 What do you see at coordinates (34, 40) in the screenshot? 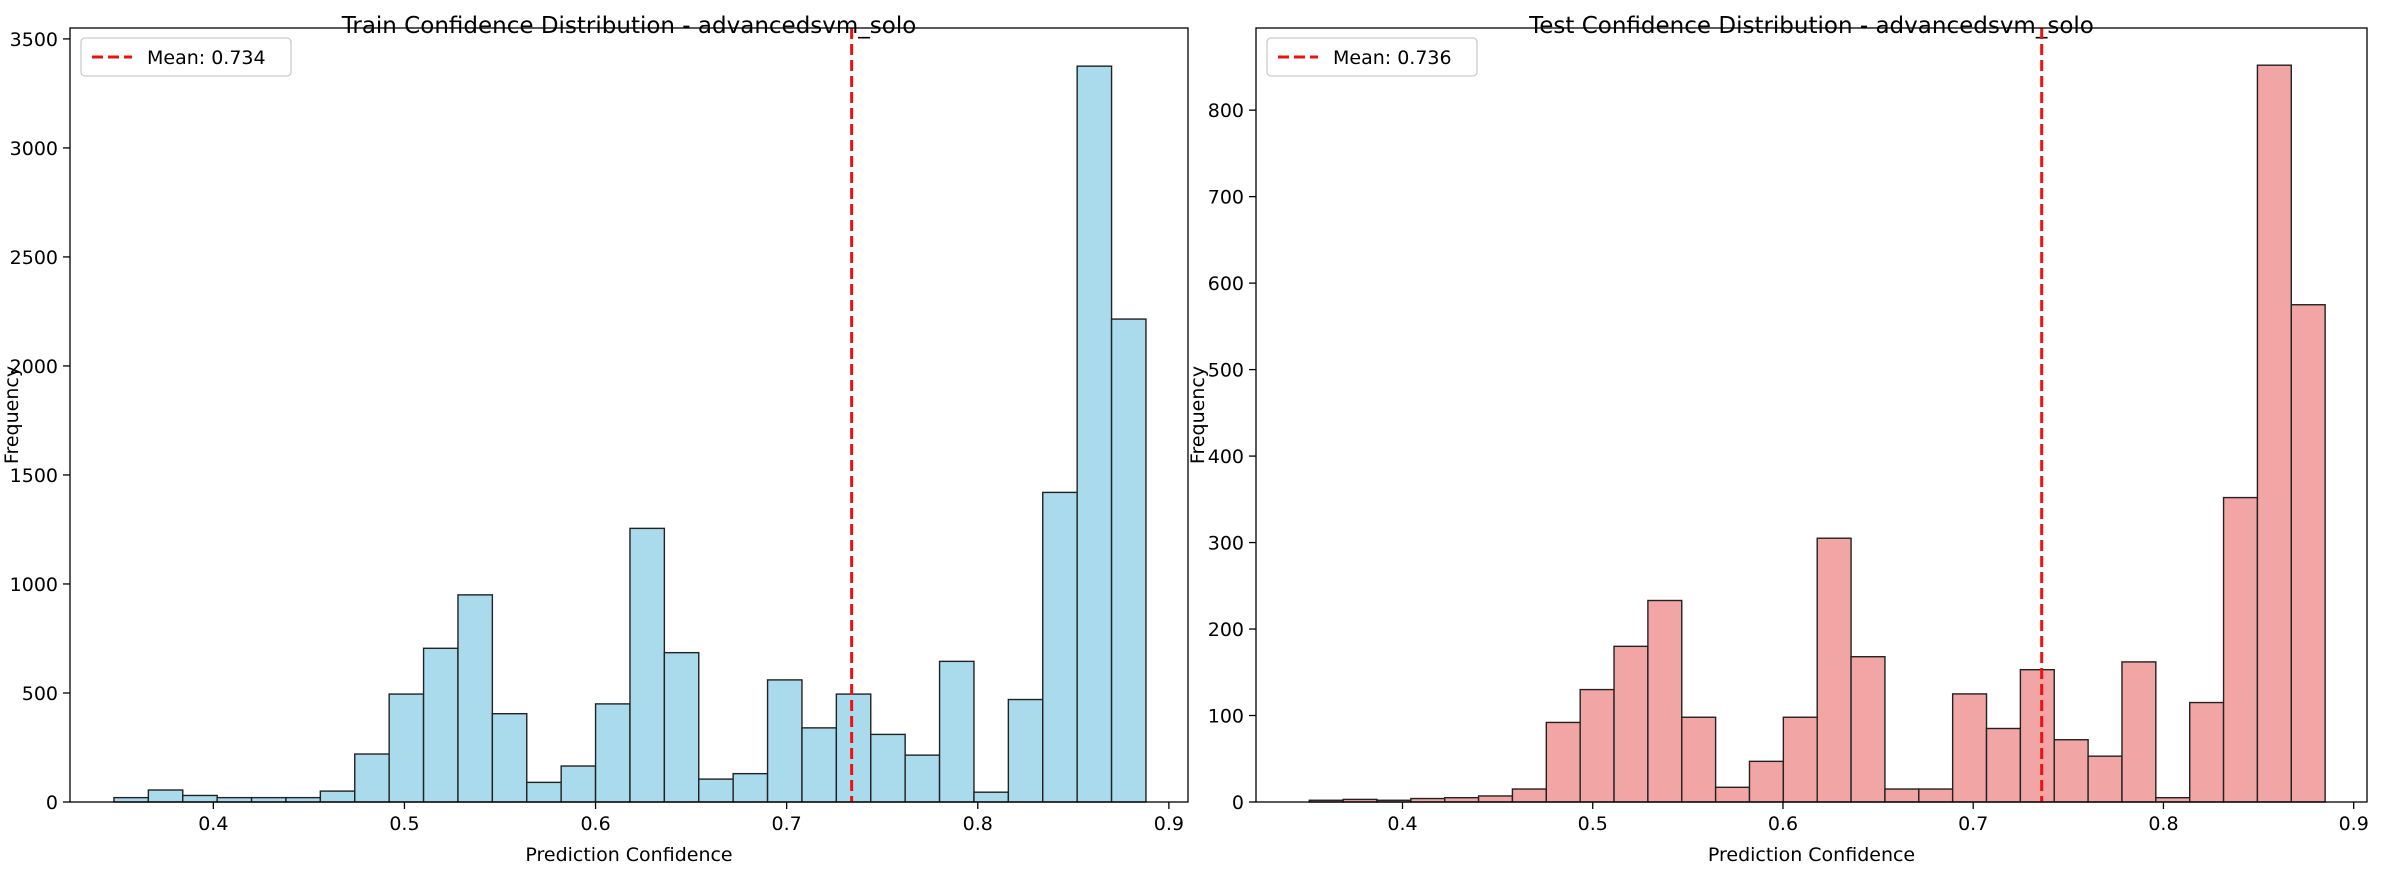
I see `y-tick-label: 3500` at bounding box center [34, 40].